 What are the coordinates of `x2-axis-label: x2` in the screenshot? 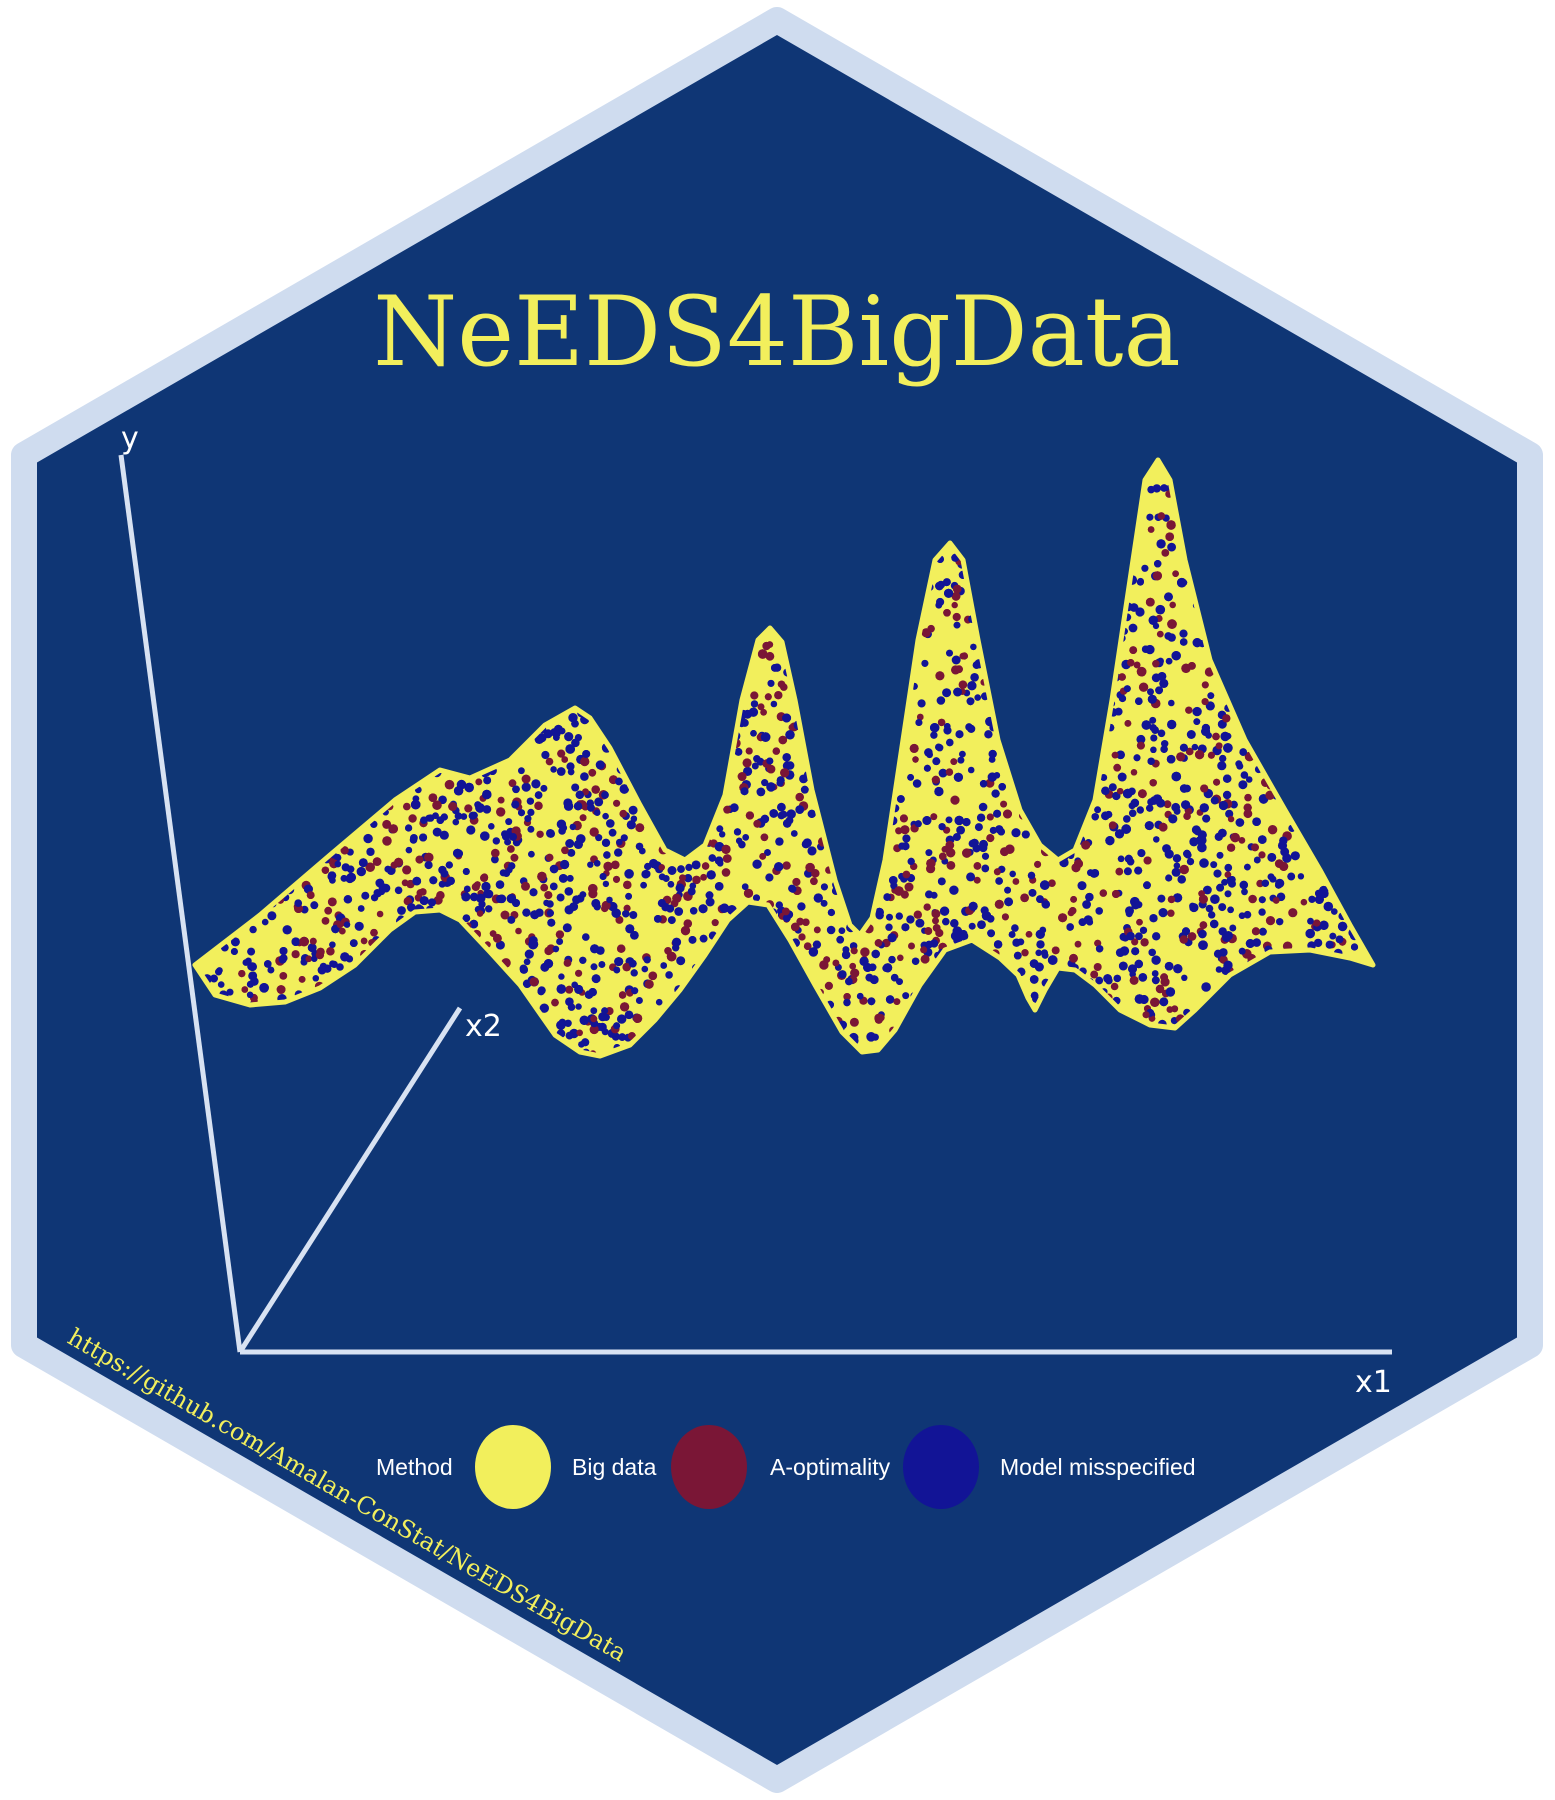 It's located at (483, 1026).